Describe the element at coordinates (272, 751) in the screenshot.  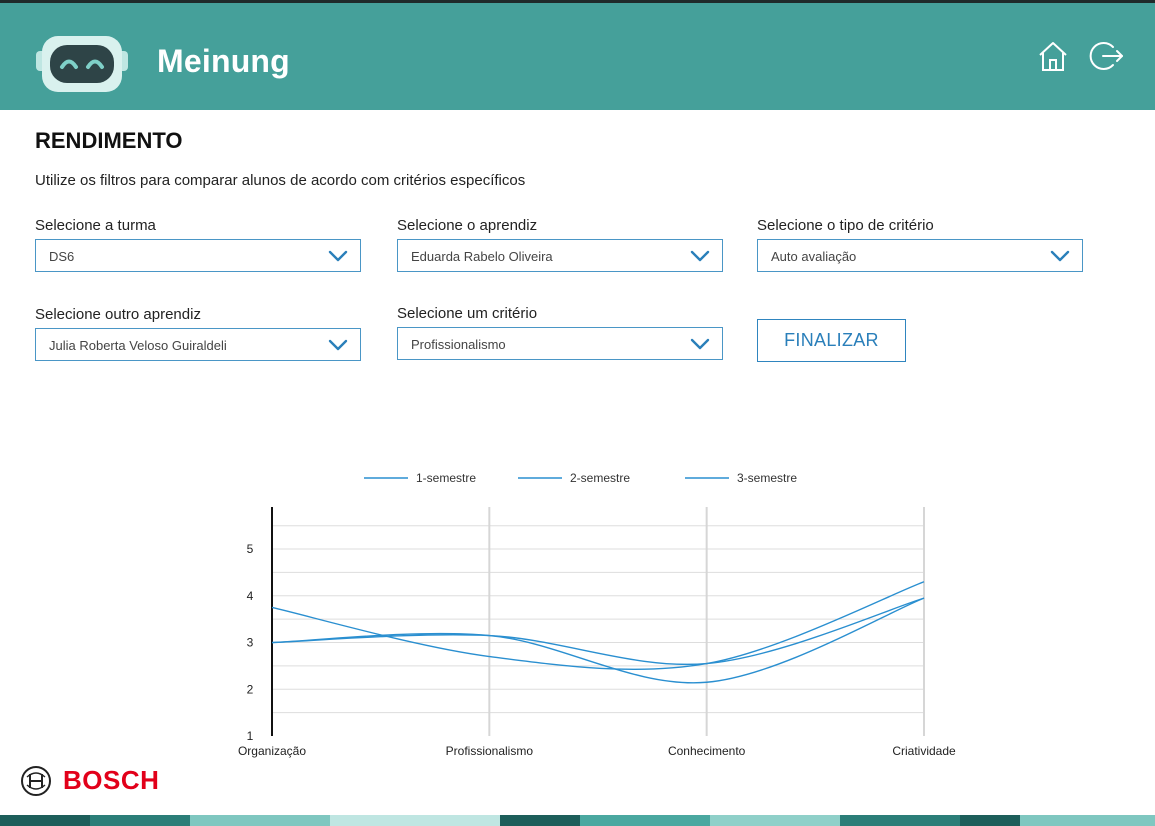
I see `x-tick-label: Organização` at that location.